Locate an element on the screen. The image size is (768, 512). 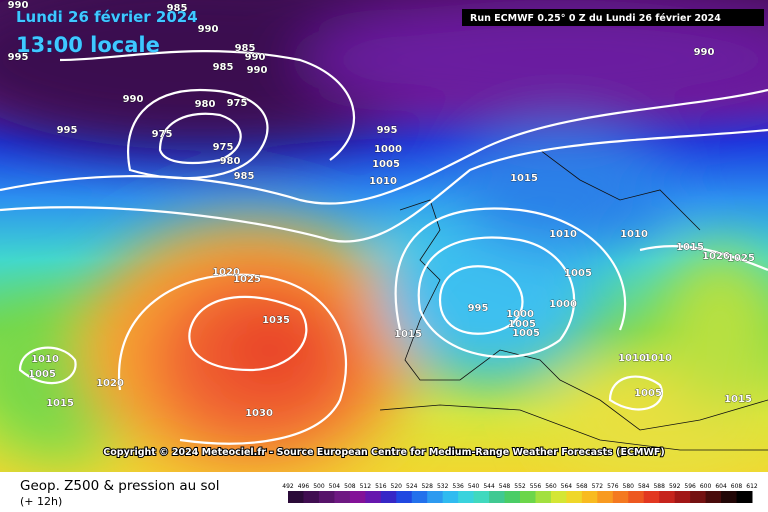
local-time: 13:00 locale is located at coordinates (88, 45).